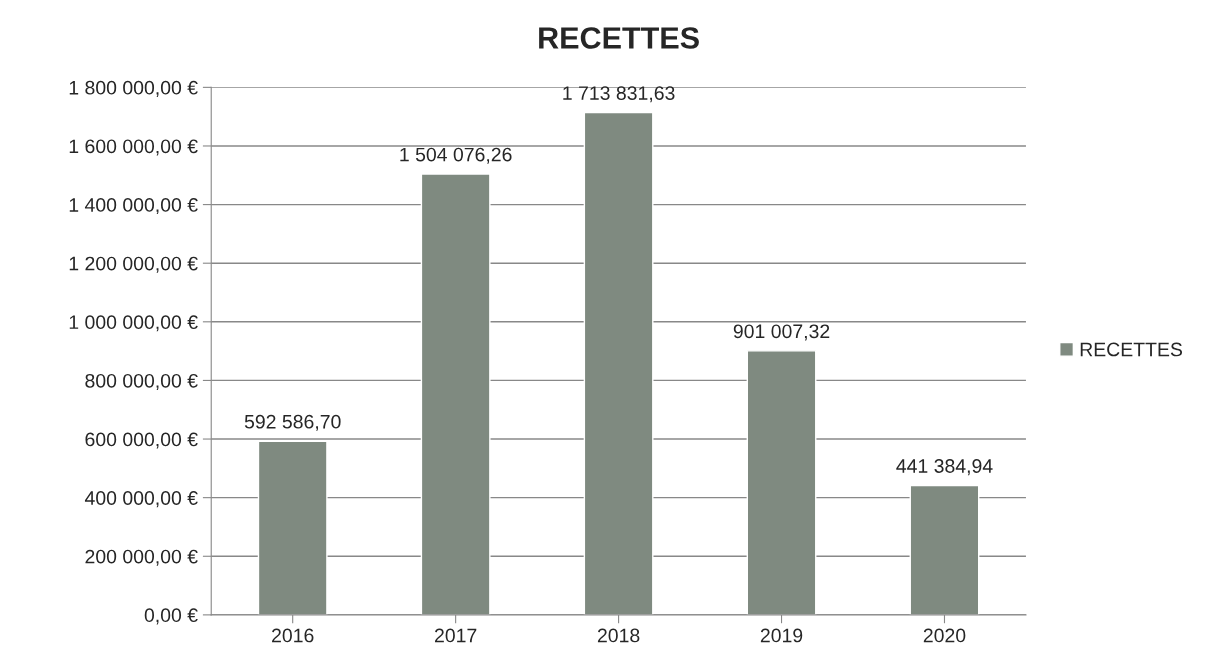 The width and height of the screenshot is (1207, 672). What do you see at coordinates (133, 147) in the screenshot?
I see `y-tick-label: 1 600 000,00 €` at bounding box center [133, 147].